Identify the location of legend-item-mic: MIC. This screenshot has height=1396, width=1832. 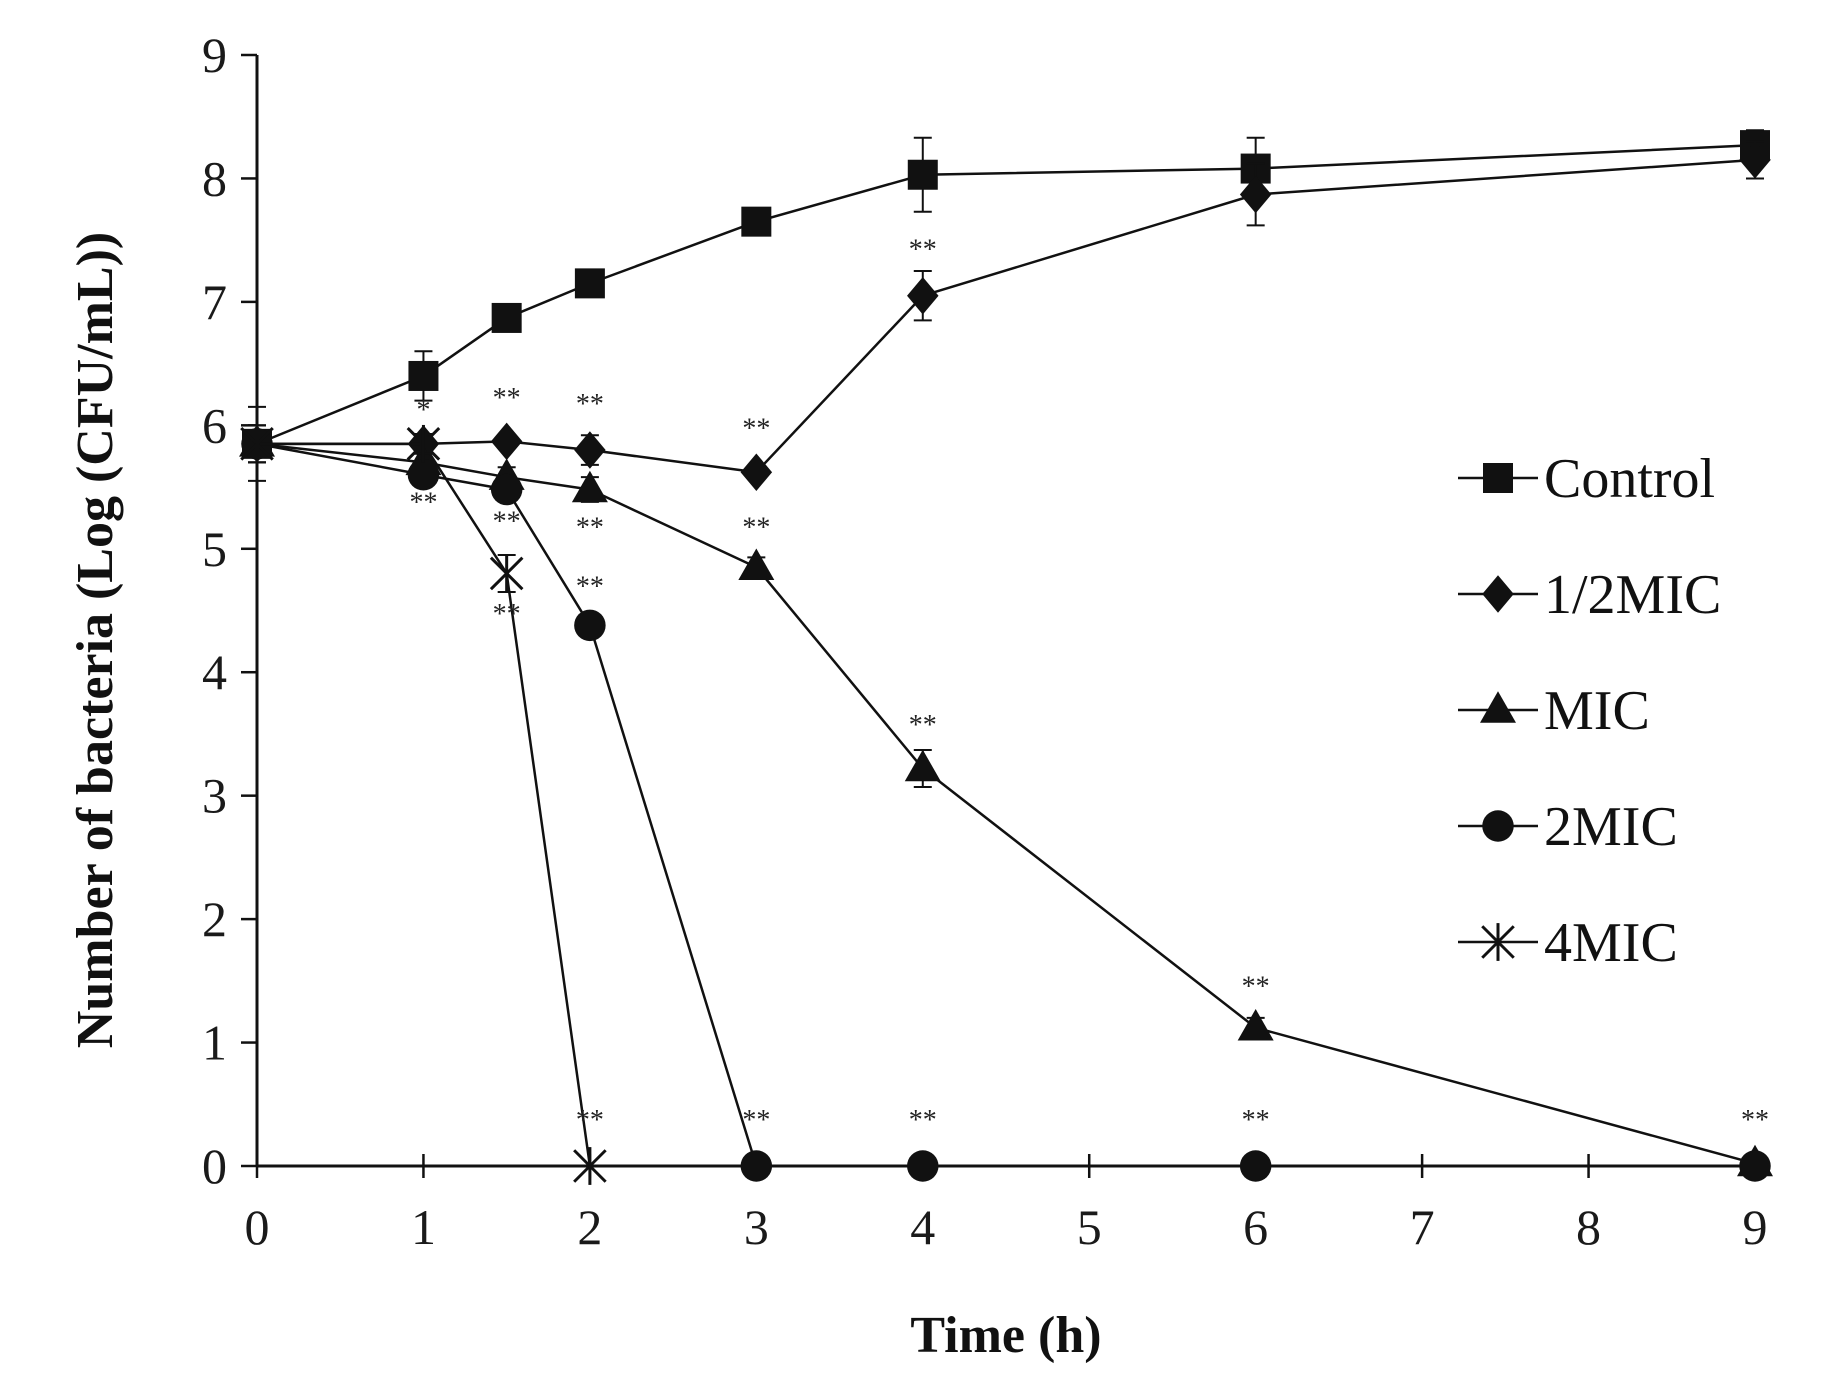
(1554, 711).